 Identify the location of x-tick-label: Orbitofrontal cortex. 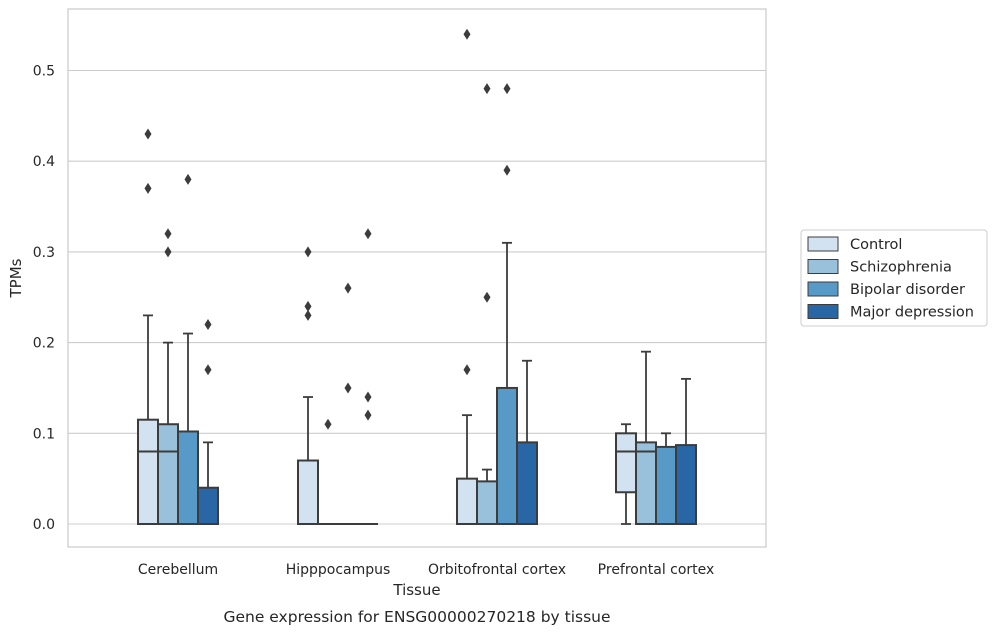
(497, 570).